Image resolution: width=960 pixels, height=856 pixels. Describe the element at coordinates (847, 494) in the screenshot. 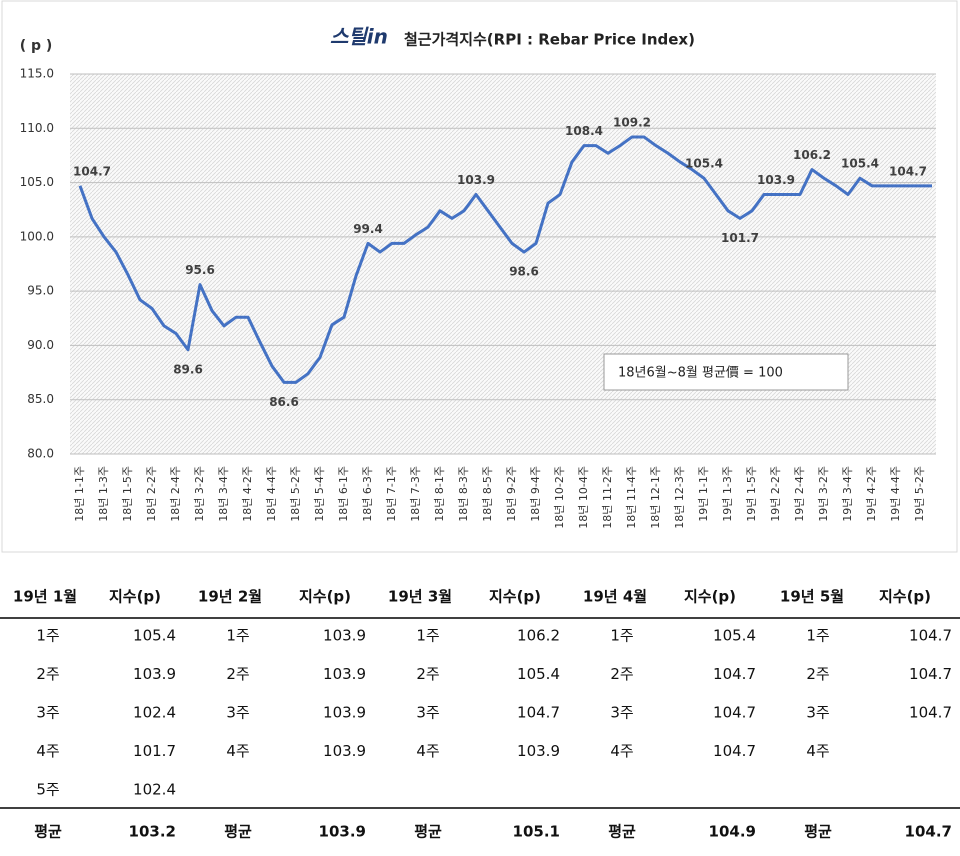

I see `x-tick-label: 19년 3-4주` at that location.